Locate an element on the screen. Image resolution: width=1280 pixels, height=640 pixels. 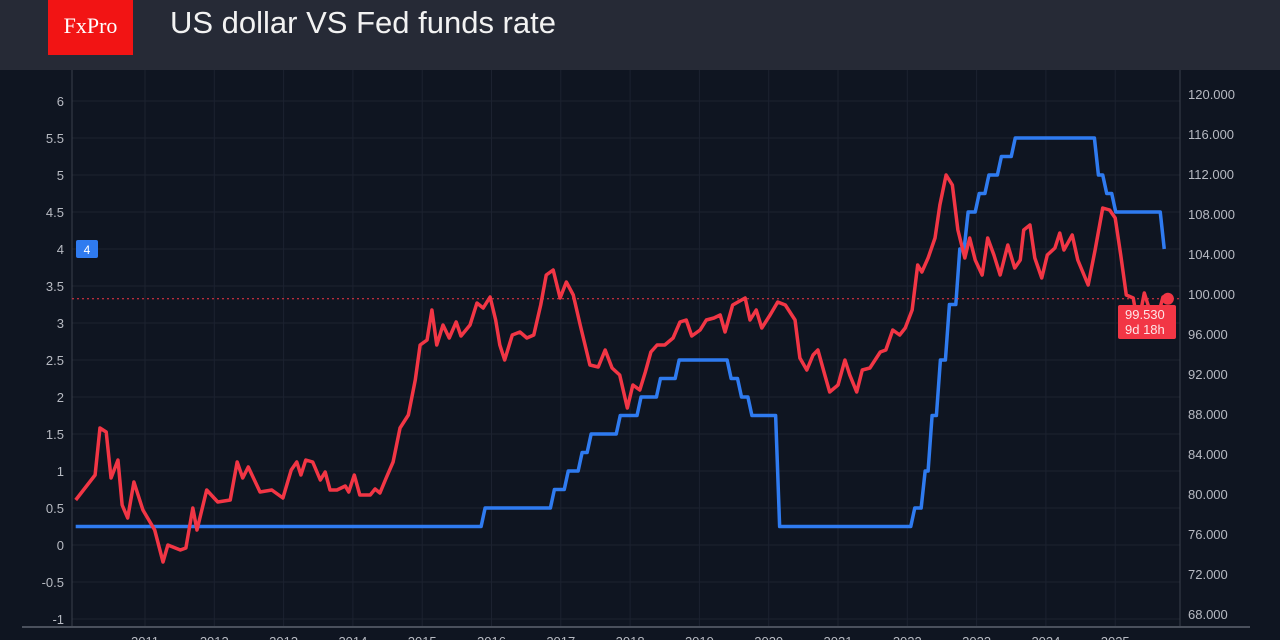
right-tick-label: 88.000 is located at coordinates (1208, 414).